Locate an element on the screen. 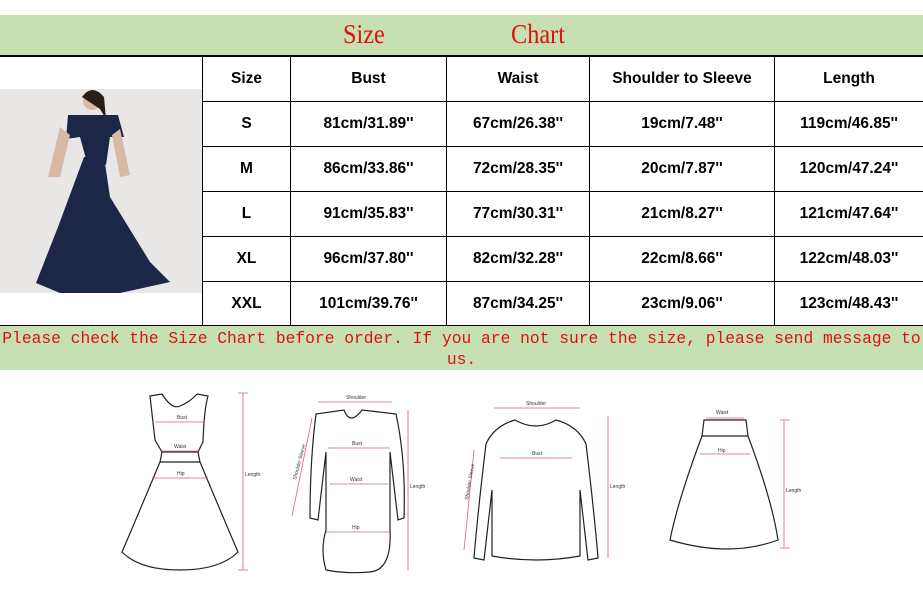 Image resolution: width=923 pixels, height=604 pixels. cell-shoulder: 22cm/8.66'' is located at coordinates (682, 259).